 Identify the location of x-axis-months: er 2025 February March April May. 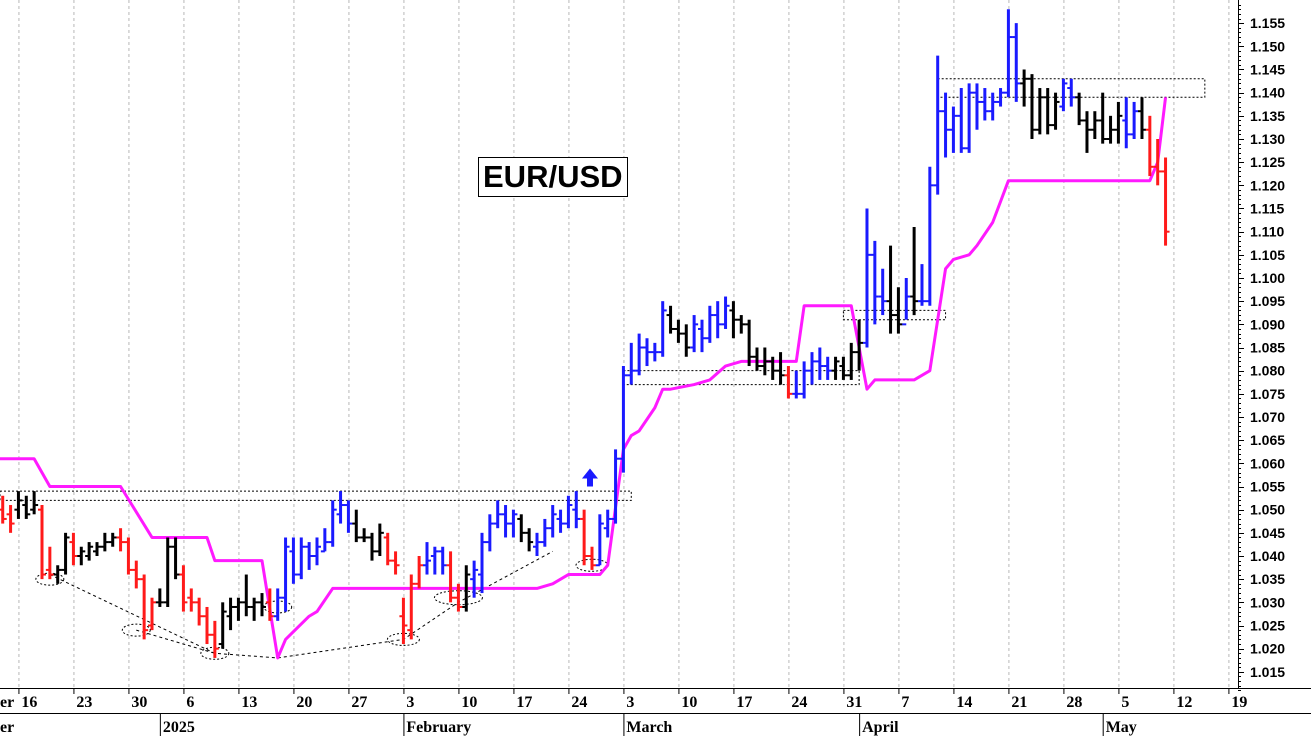
(568, 724).